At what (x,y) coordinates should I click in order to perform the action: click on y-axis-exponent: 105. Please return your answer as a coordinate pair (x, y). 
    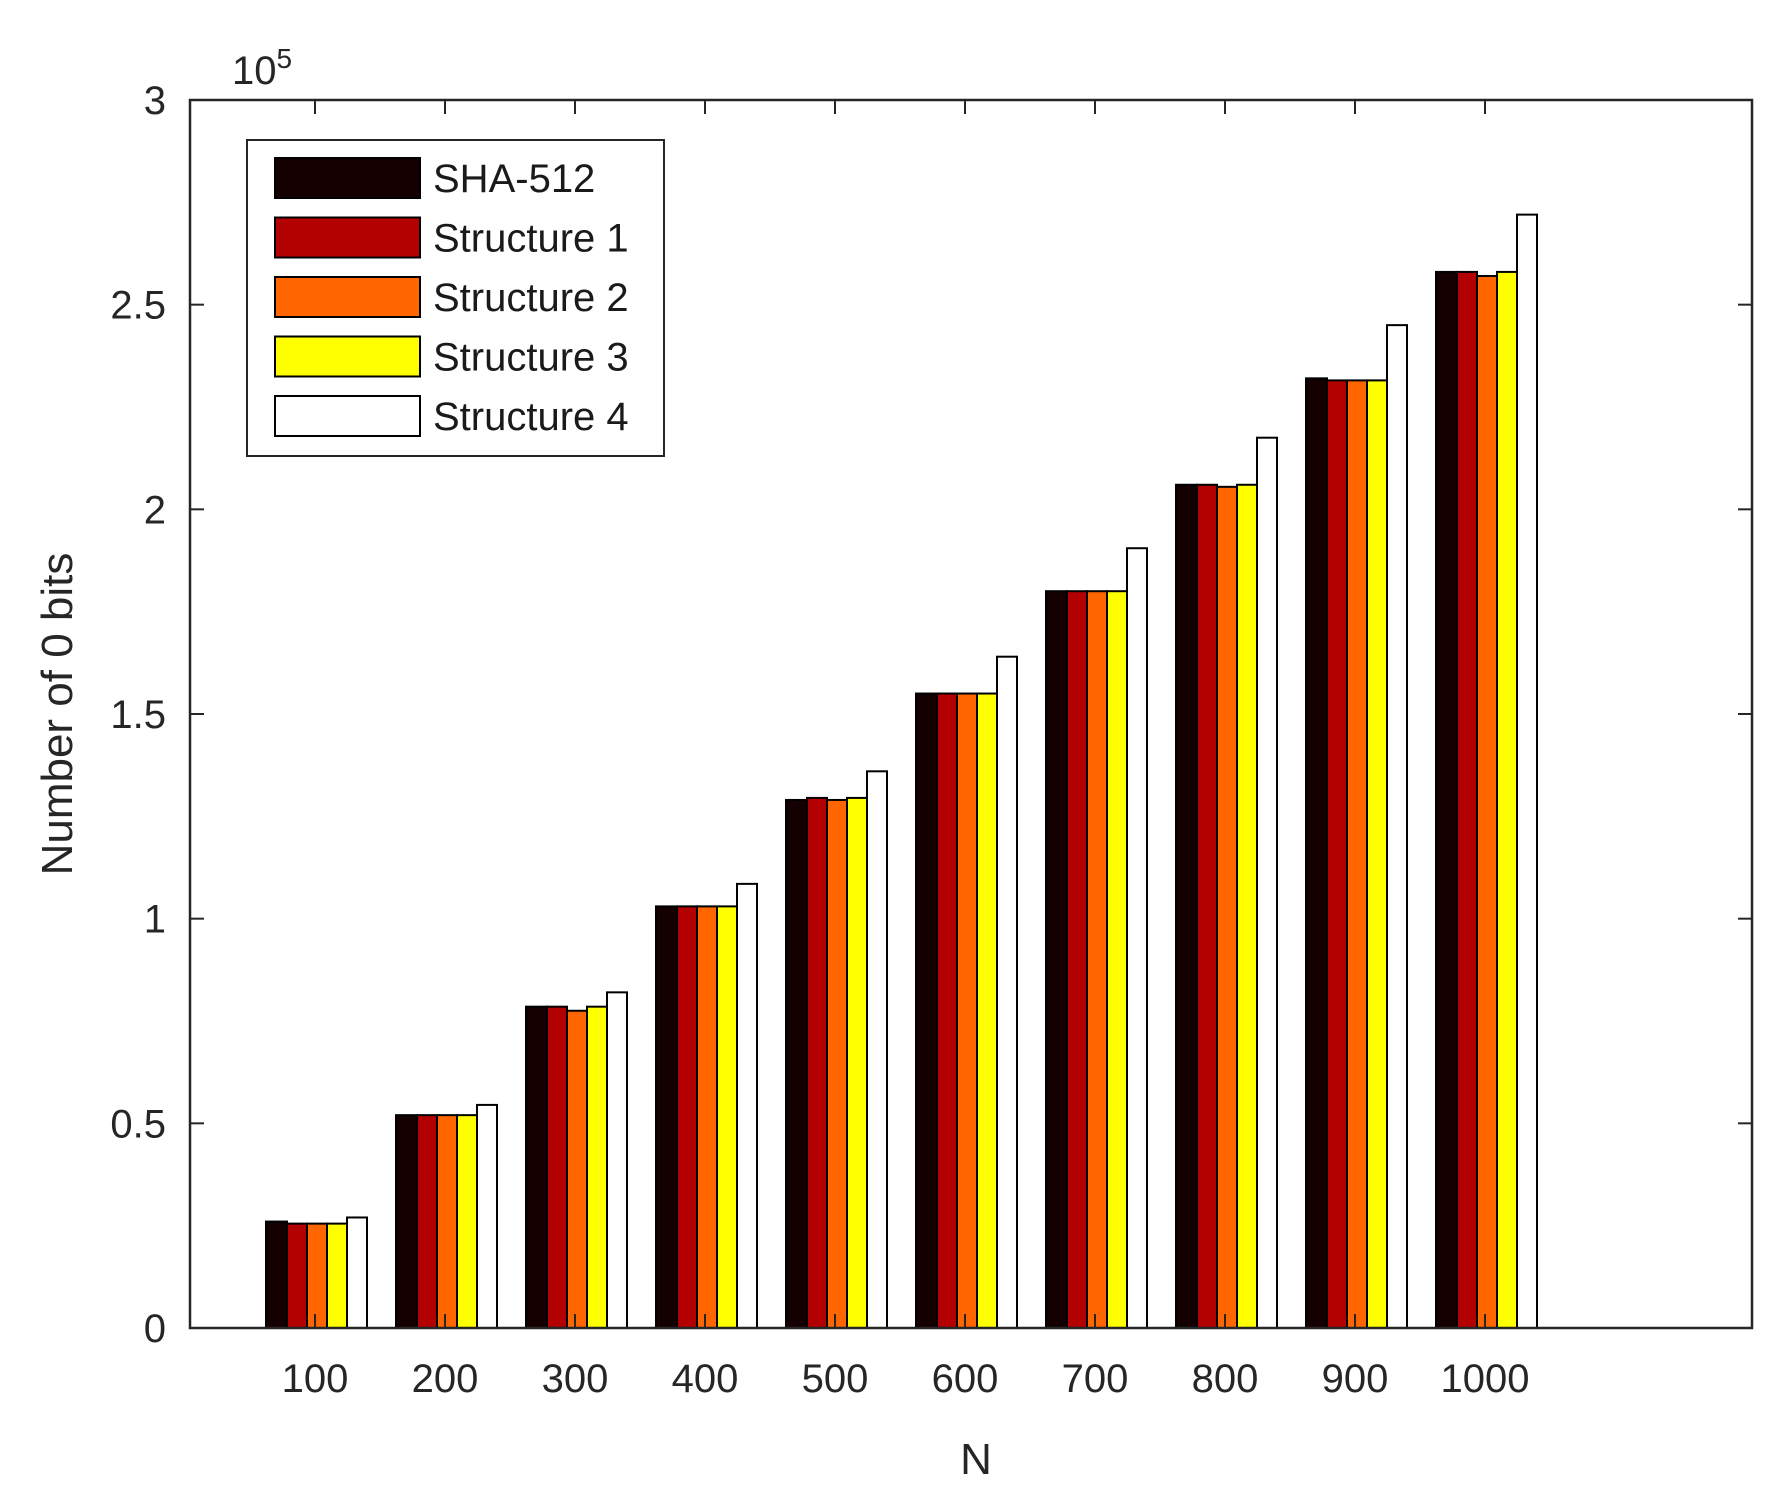
    Looking at the image, I should click on (262, 68).